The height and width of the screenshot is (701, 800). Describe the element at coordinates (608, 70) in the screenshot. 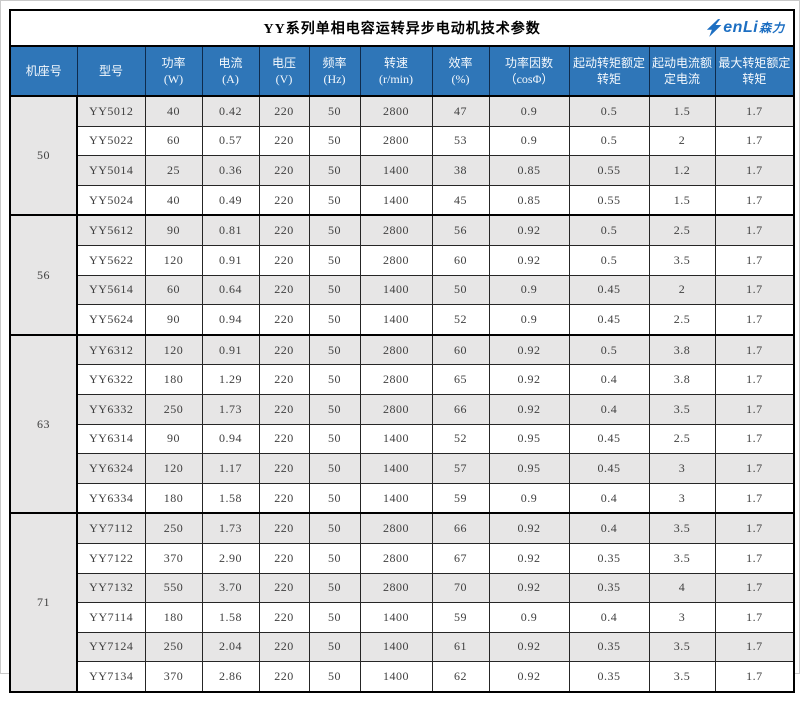

I see `col-header-label: 起动转矩额定转矩` at that location.